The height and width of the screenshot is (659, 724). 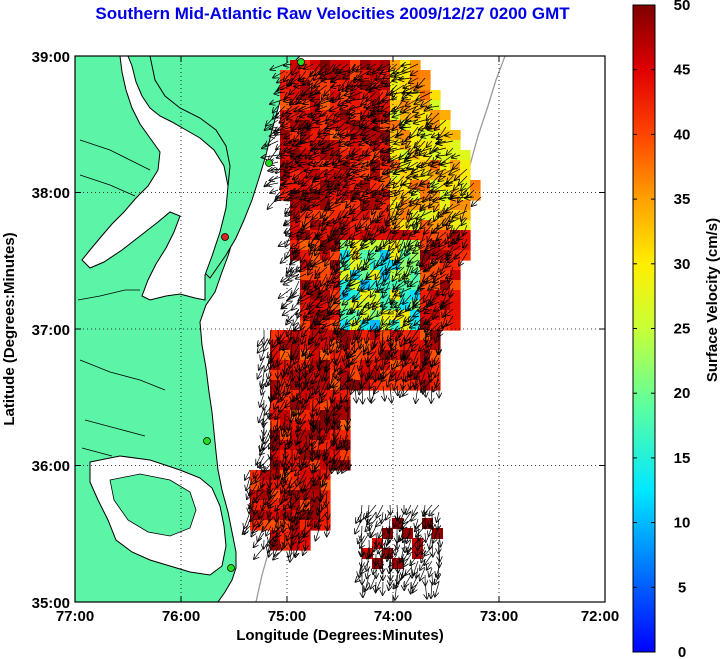 I want to click on colorbar-tick-label: 5, so click(x=682, y=587).